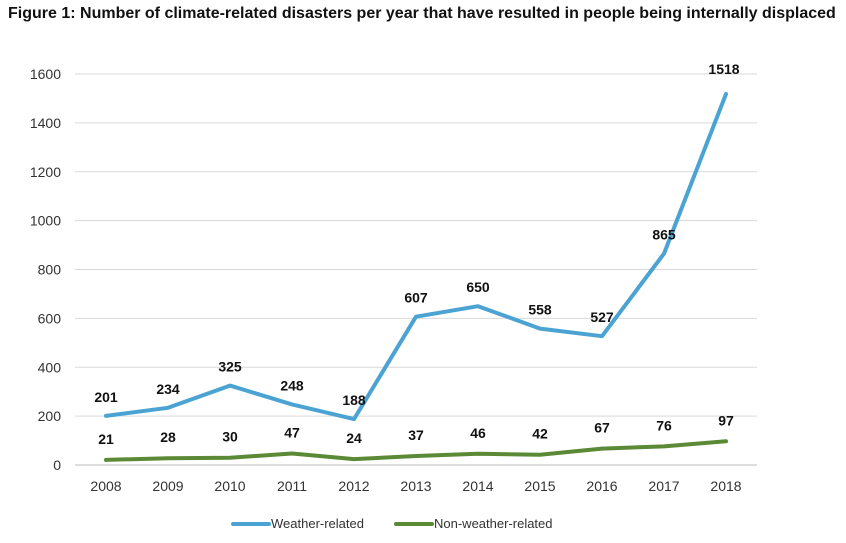  Describe the element at coordinates (168, 437) in the screenshot. I see `data-label-non-weather: 28` at that location.